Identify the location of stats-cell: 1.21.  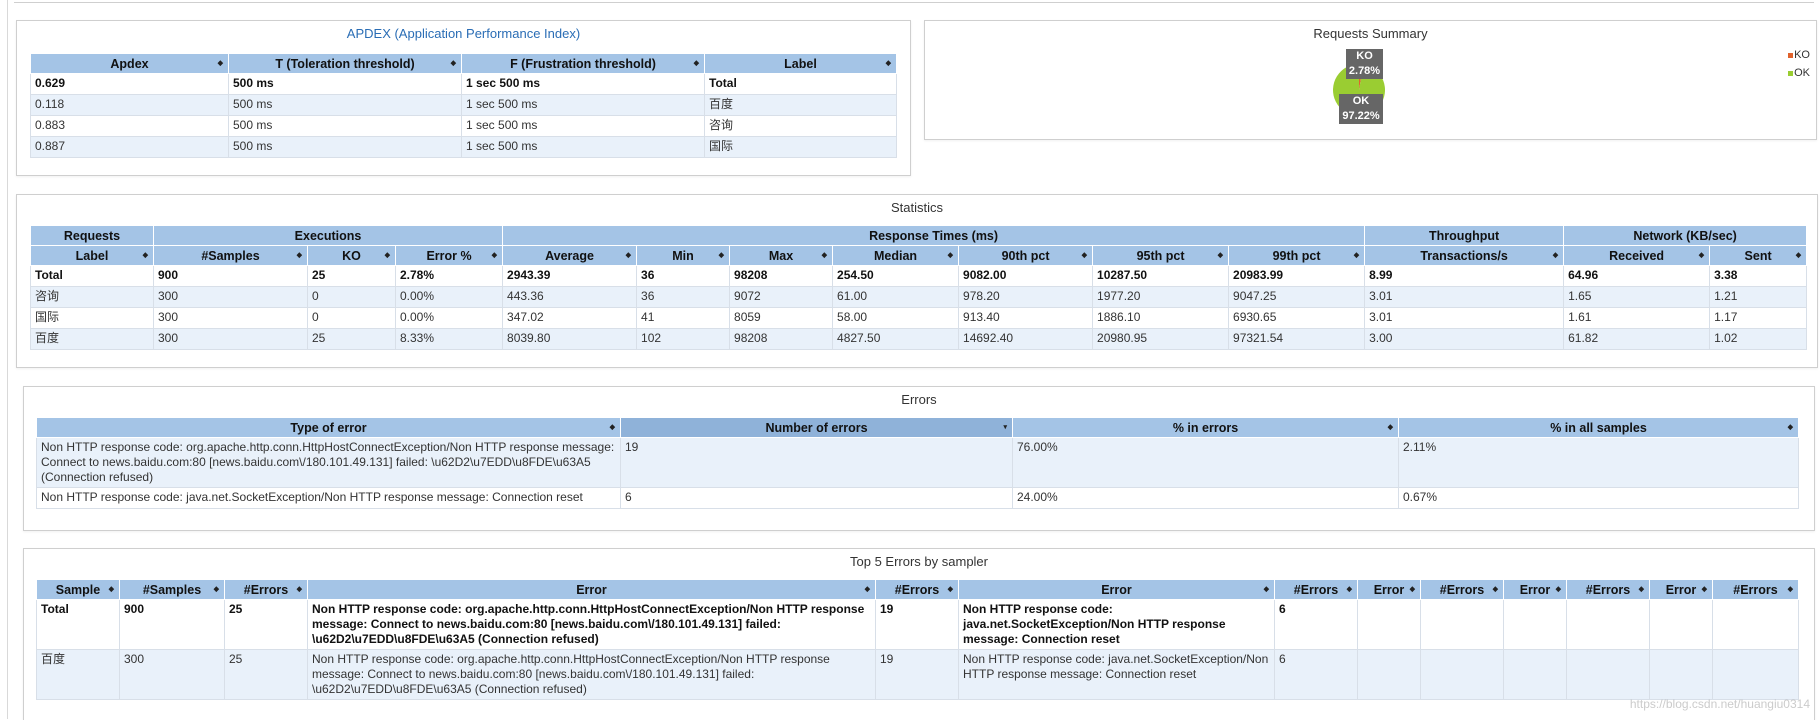
(1758, 297).